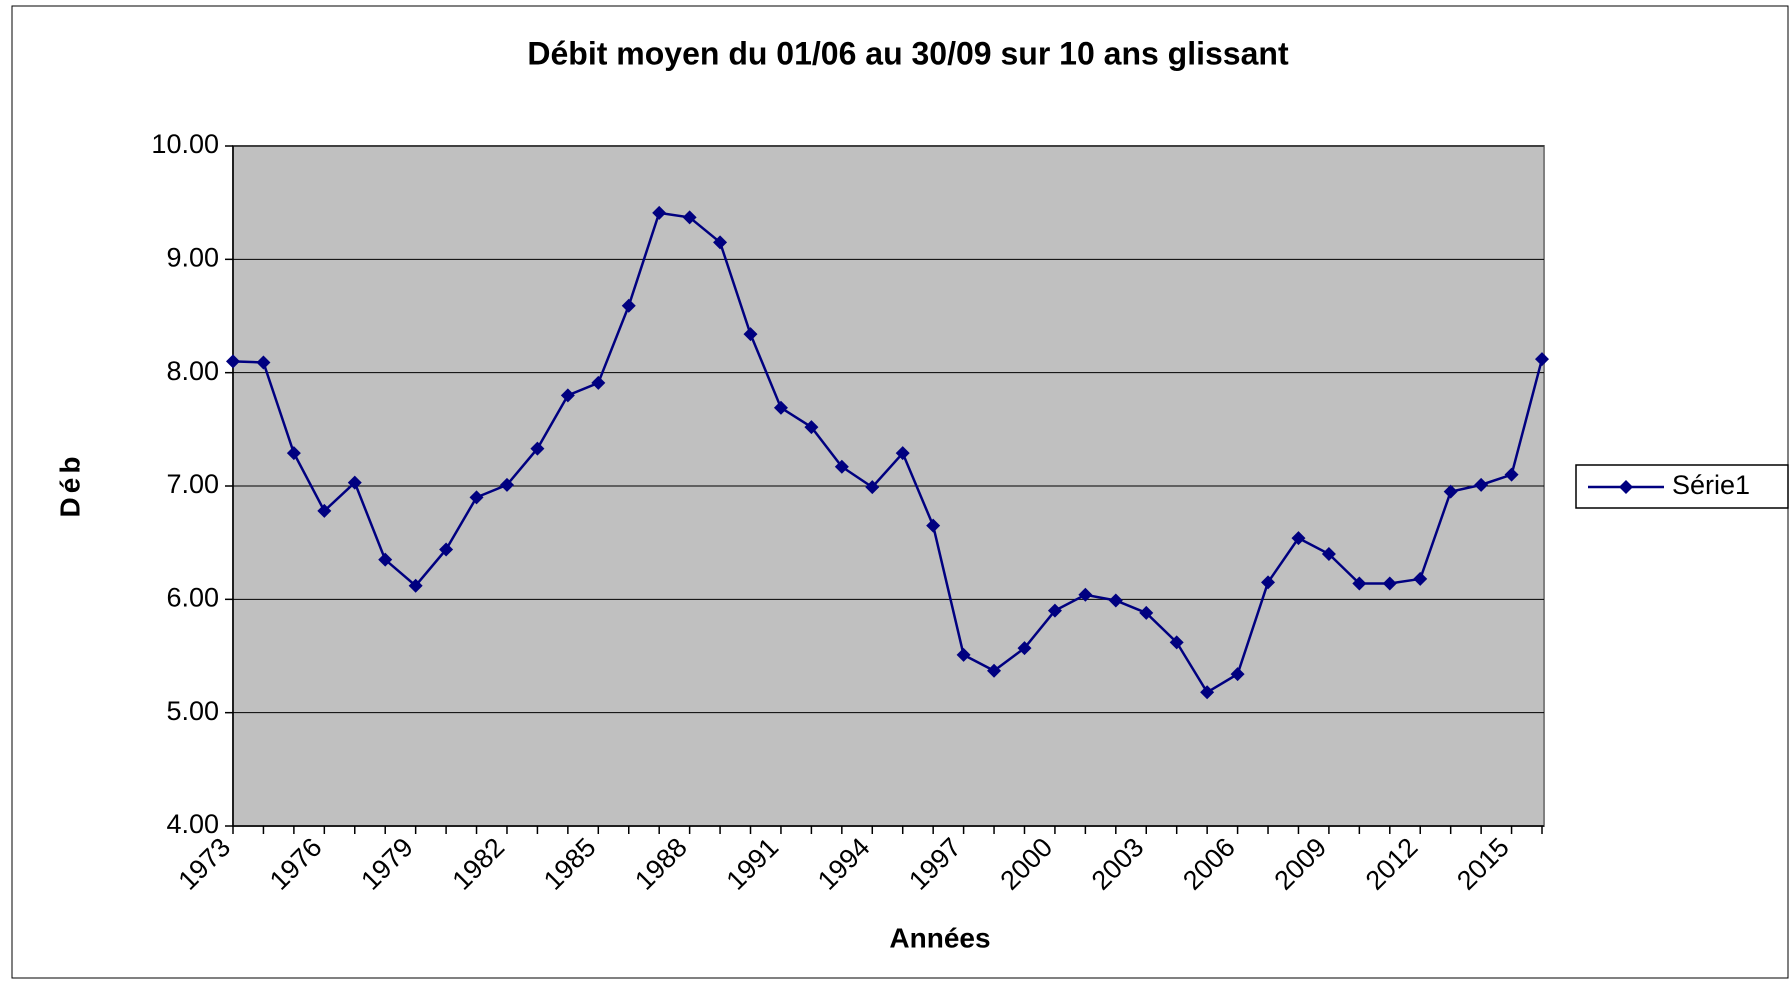 Image resolution: width=1791 pixels, height=981 pixels. I want to click on legend-marker, so click(1626, 487).